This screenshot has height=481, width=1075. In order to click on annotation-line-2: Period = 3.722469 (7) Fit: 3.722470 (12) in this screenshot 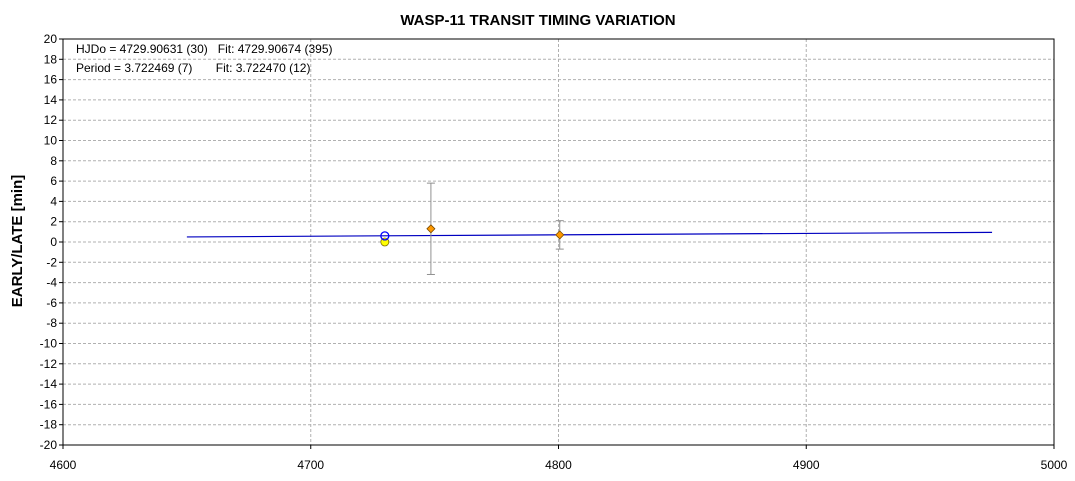, I will do `click(193, 68)`.